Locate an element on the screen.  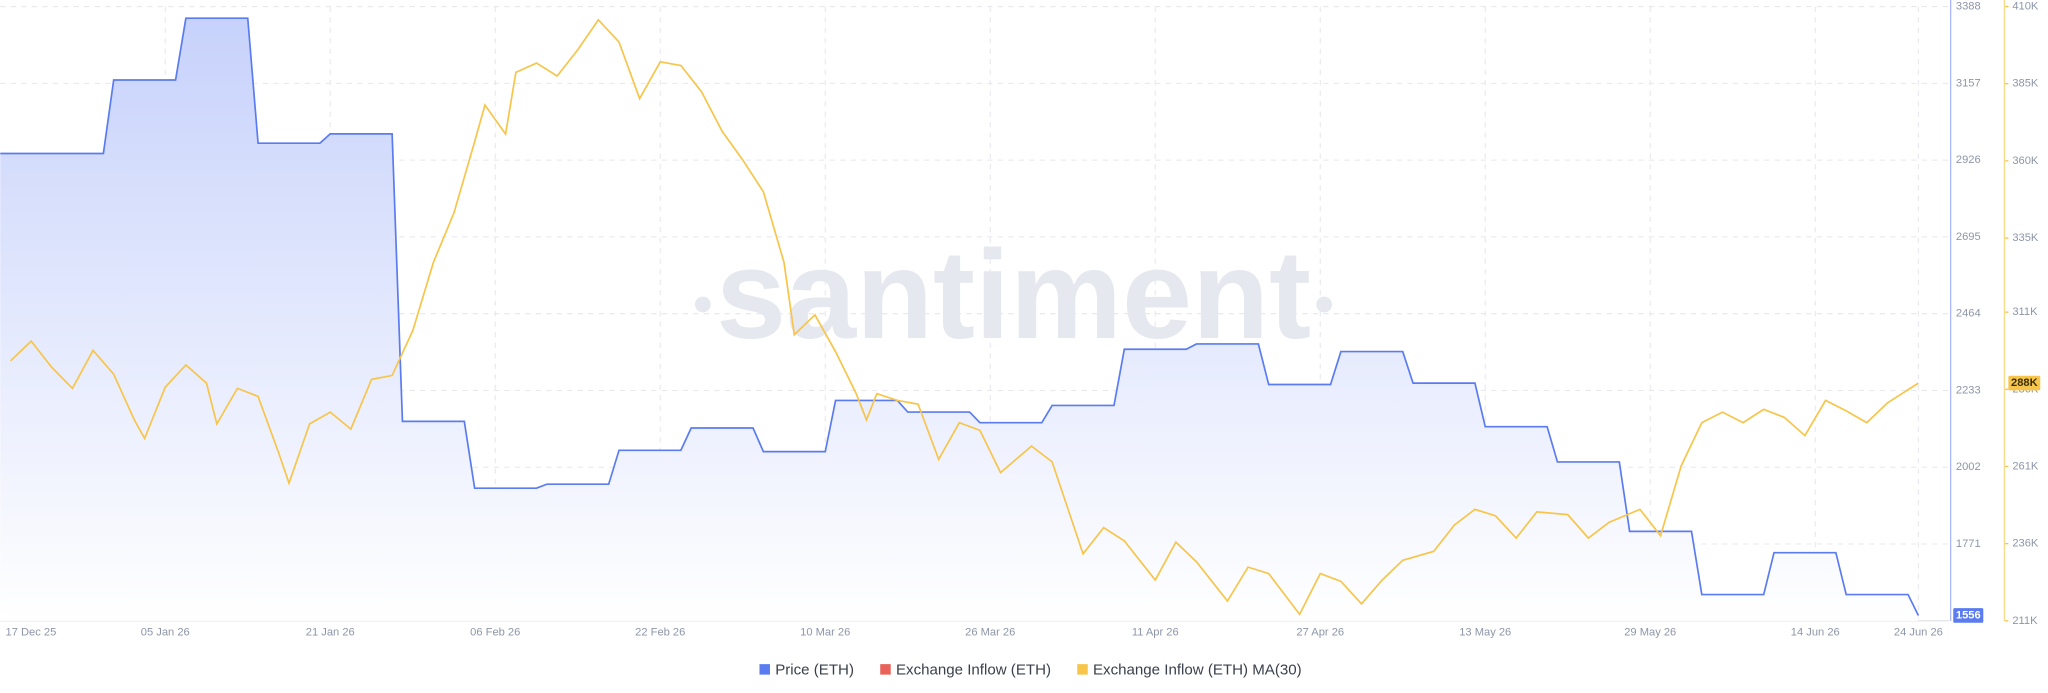
y2-tick-label: 385K is located at coordinates (2025, 84).